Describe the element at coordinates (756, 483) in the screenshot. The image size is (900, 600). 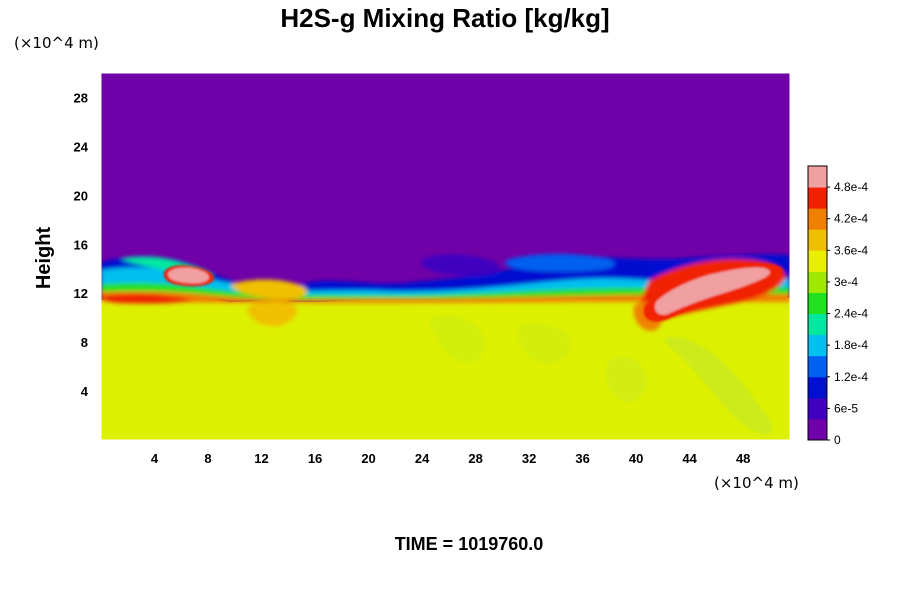
I see `x-unit-label: (×10^4 m)` at that location.